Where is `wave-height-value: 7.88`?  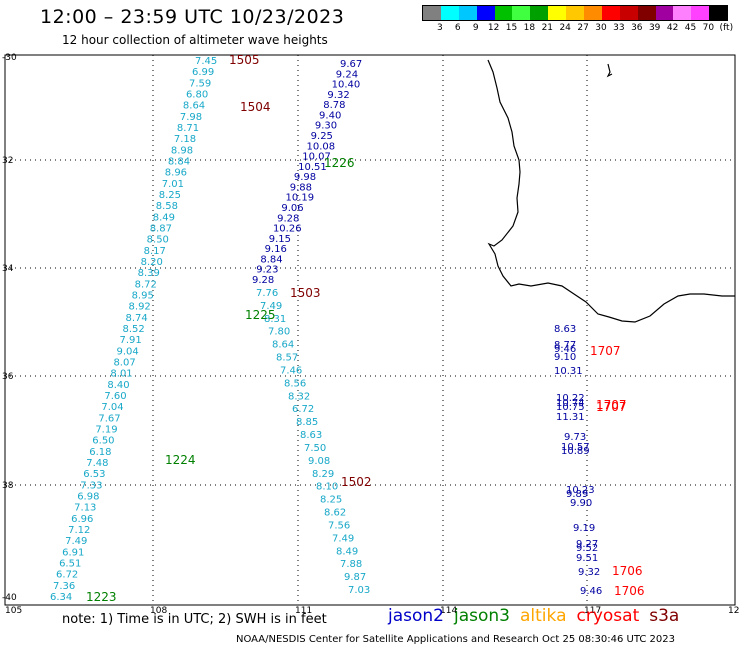
wave-height-value: 7.88 is located at coordinates (351, 564).